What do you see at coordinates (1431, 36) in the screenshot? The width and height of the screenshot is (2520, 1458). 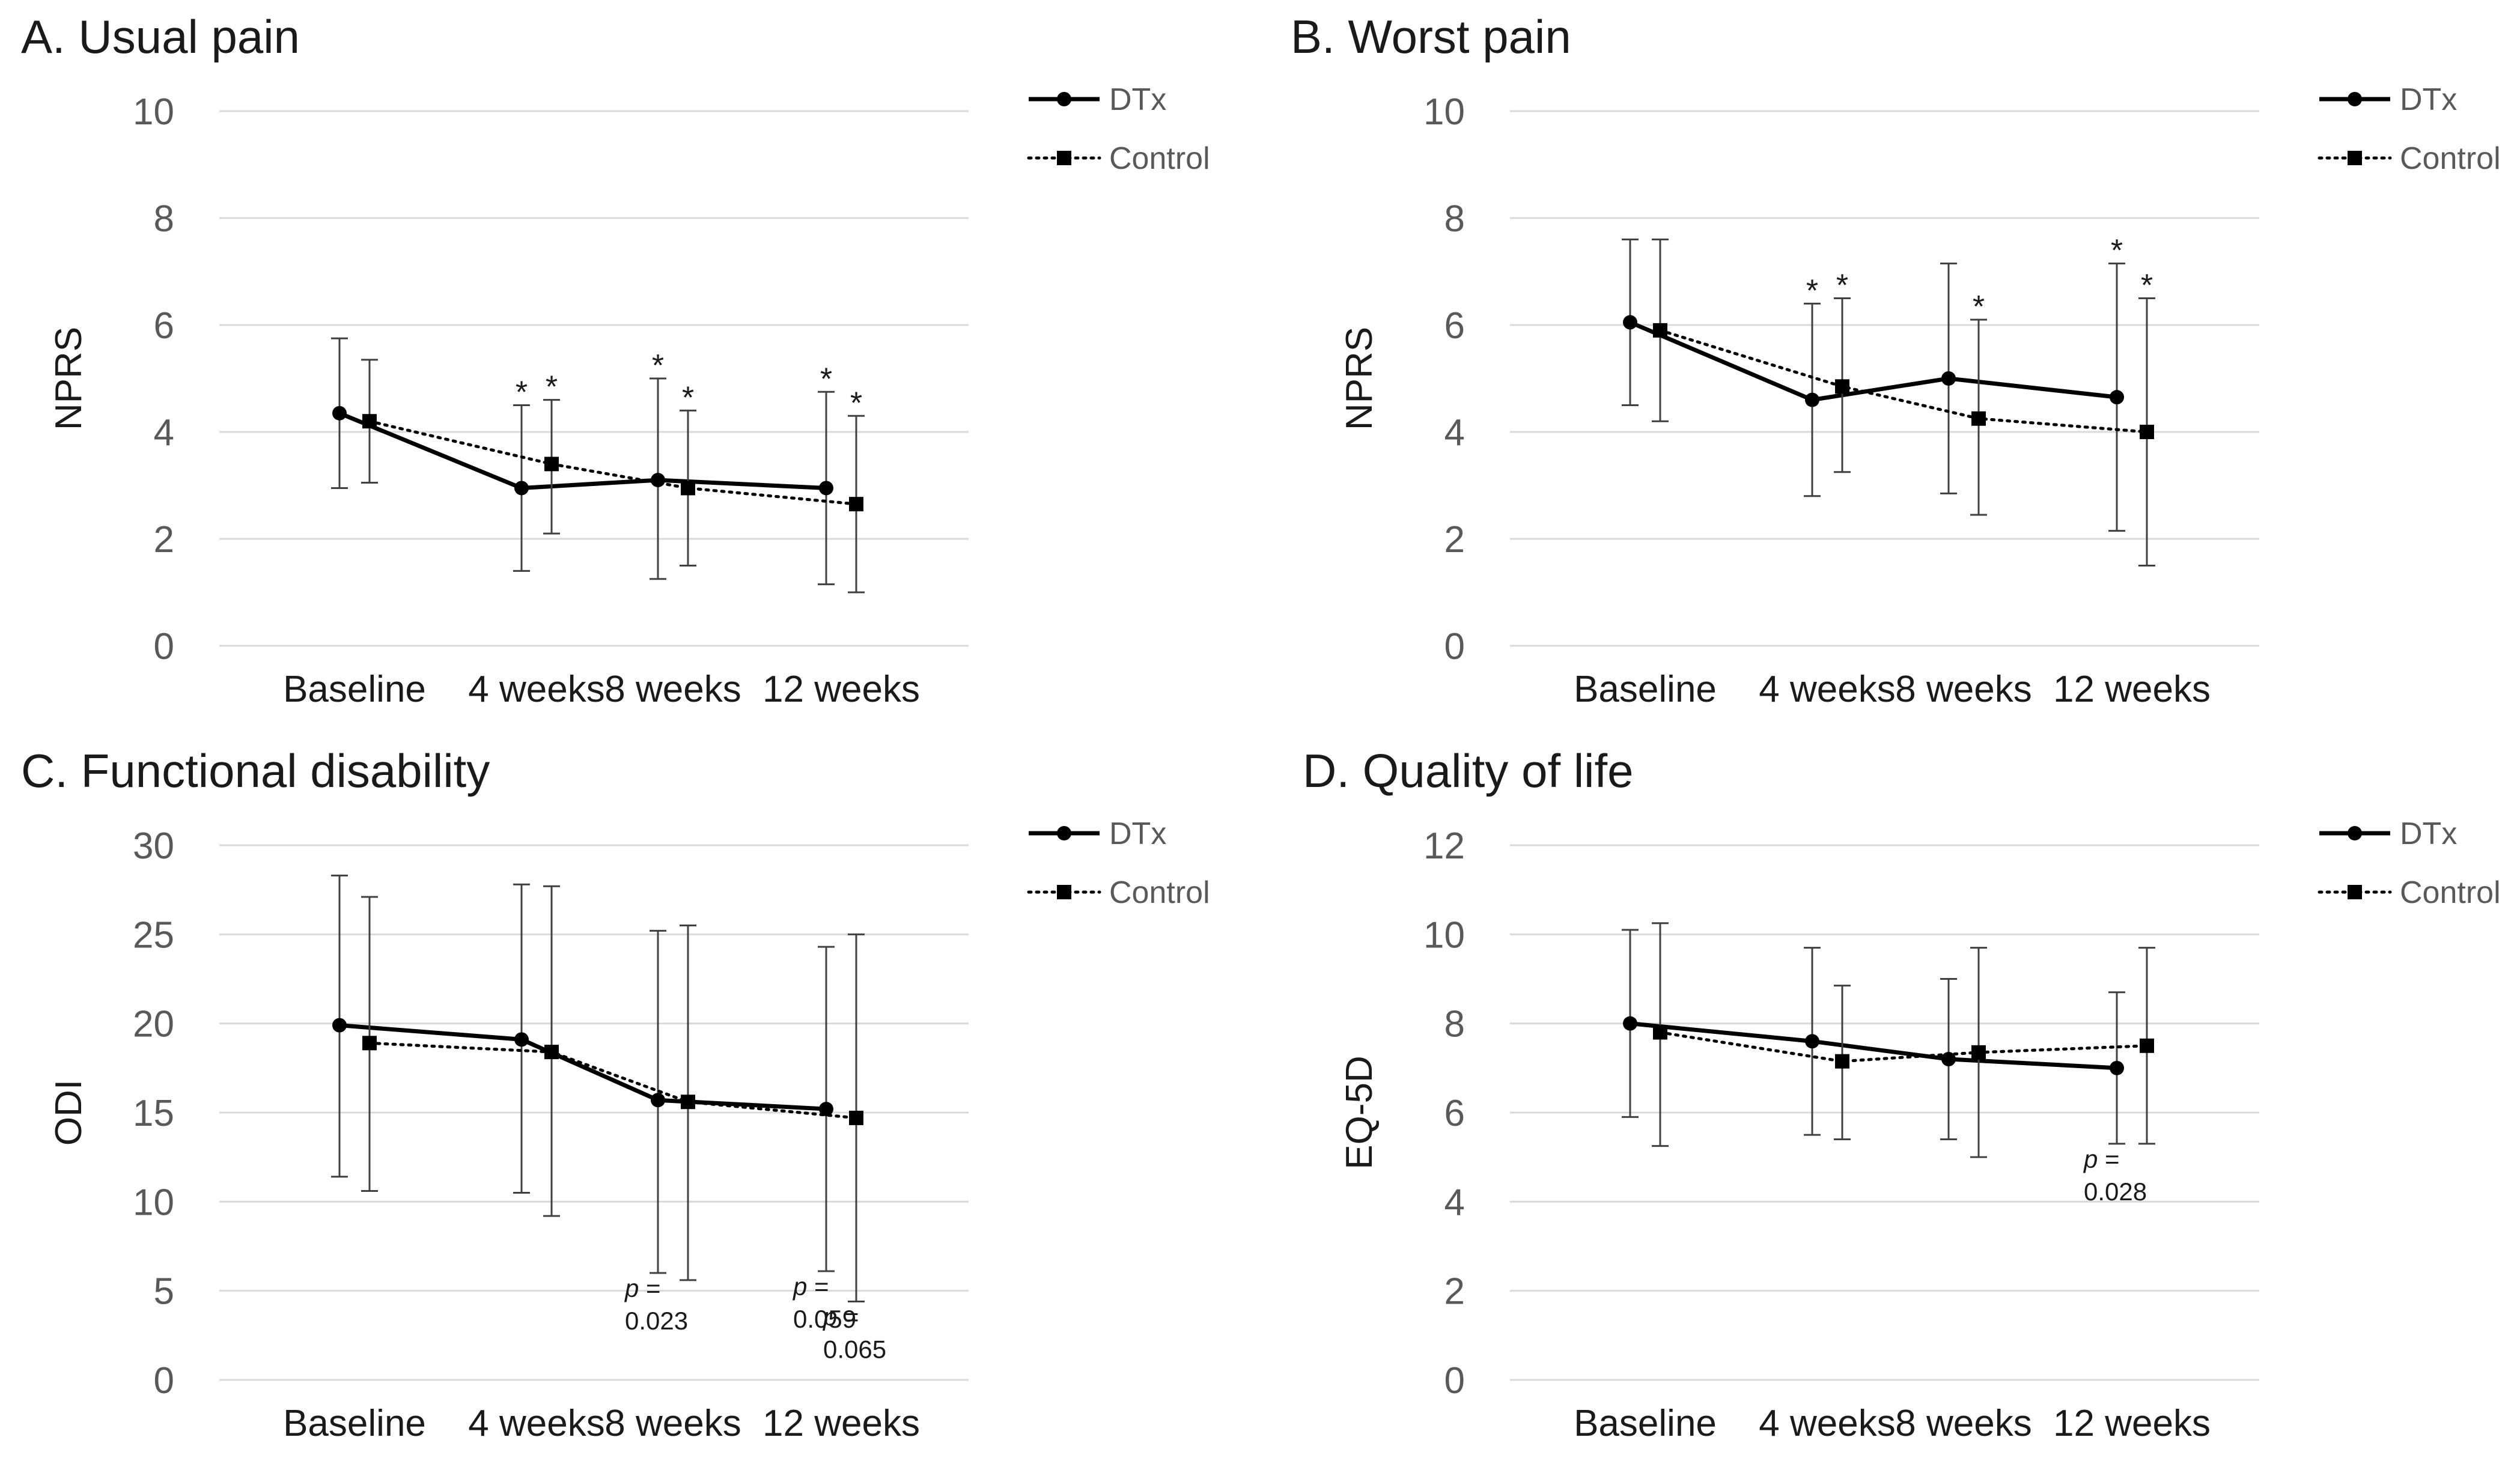 I see `panel-title: B. Worst pain` at bounding box center [1431, 36].